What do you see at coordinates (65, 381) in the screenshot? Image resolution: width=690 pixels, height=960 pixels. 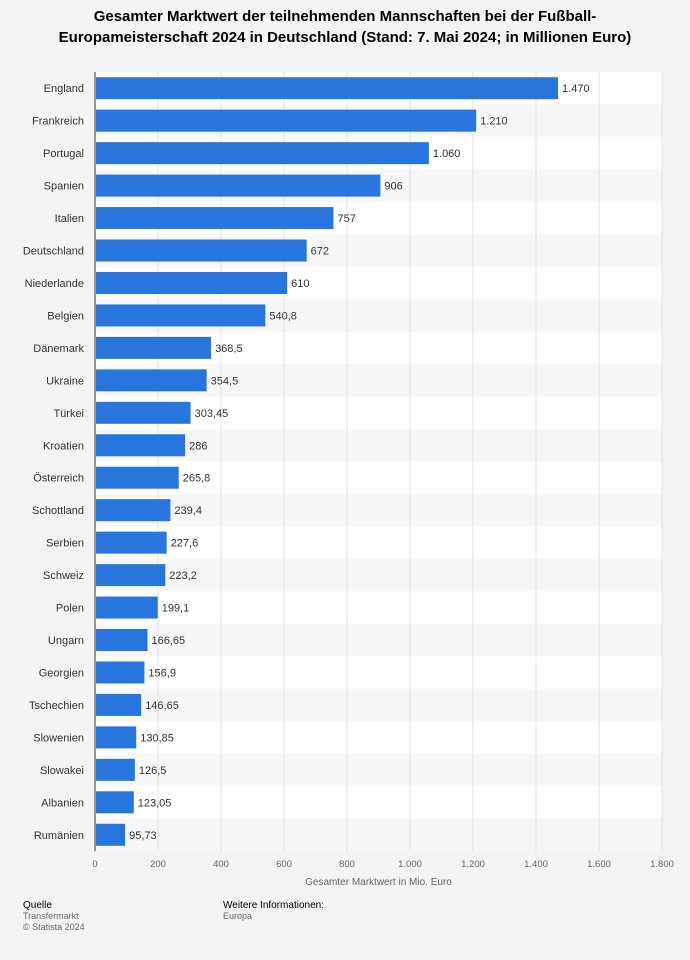 I see `category-label: Ukraine` at bounding box center [65, 381].